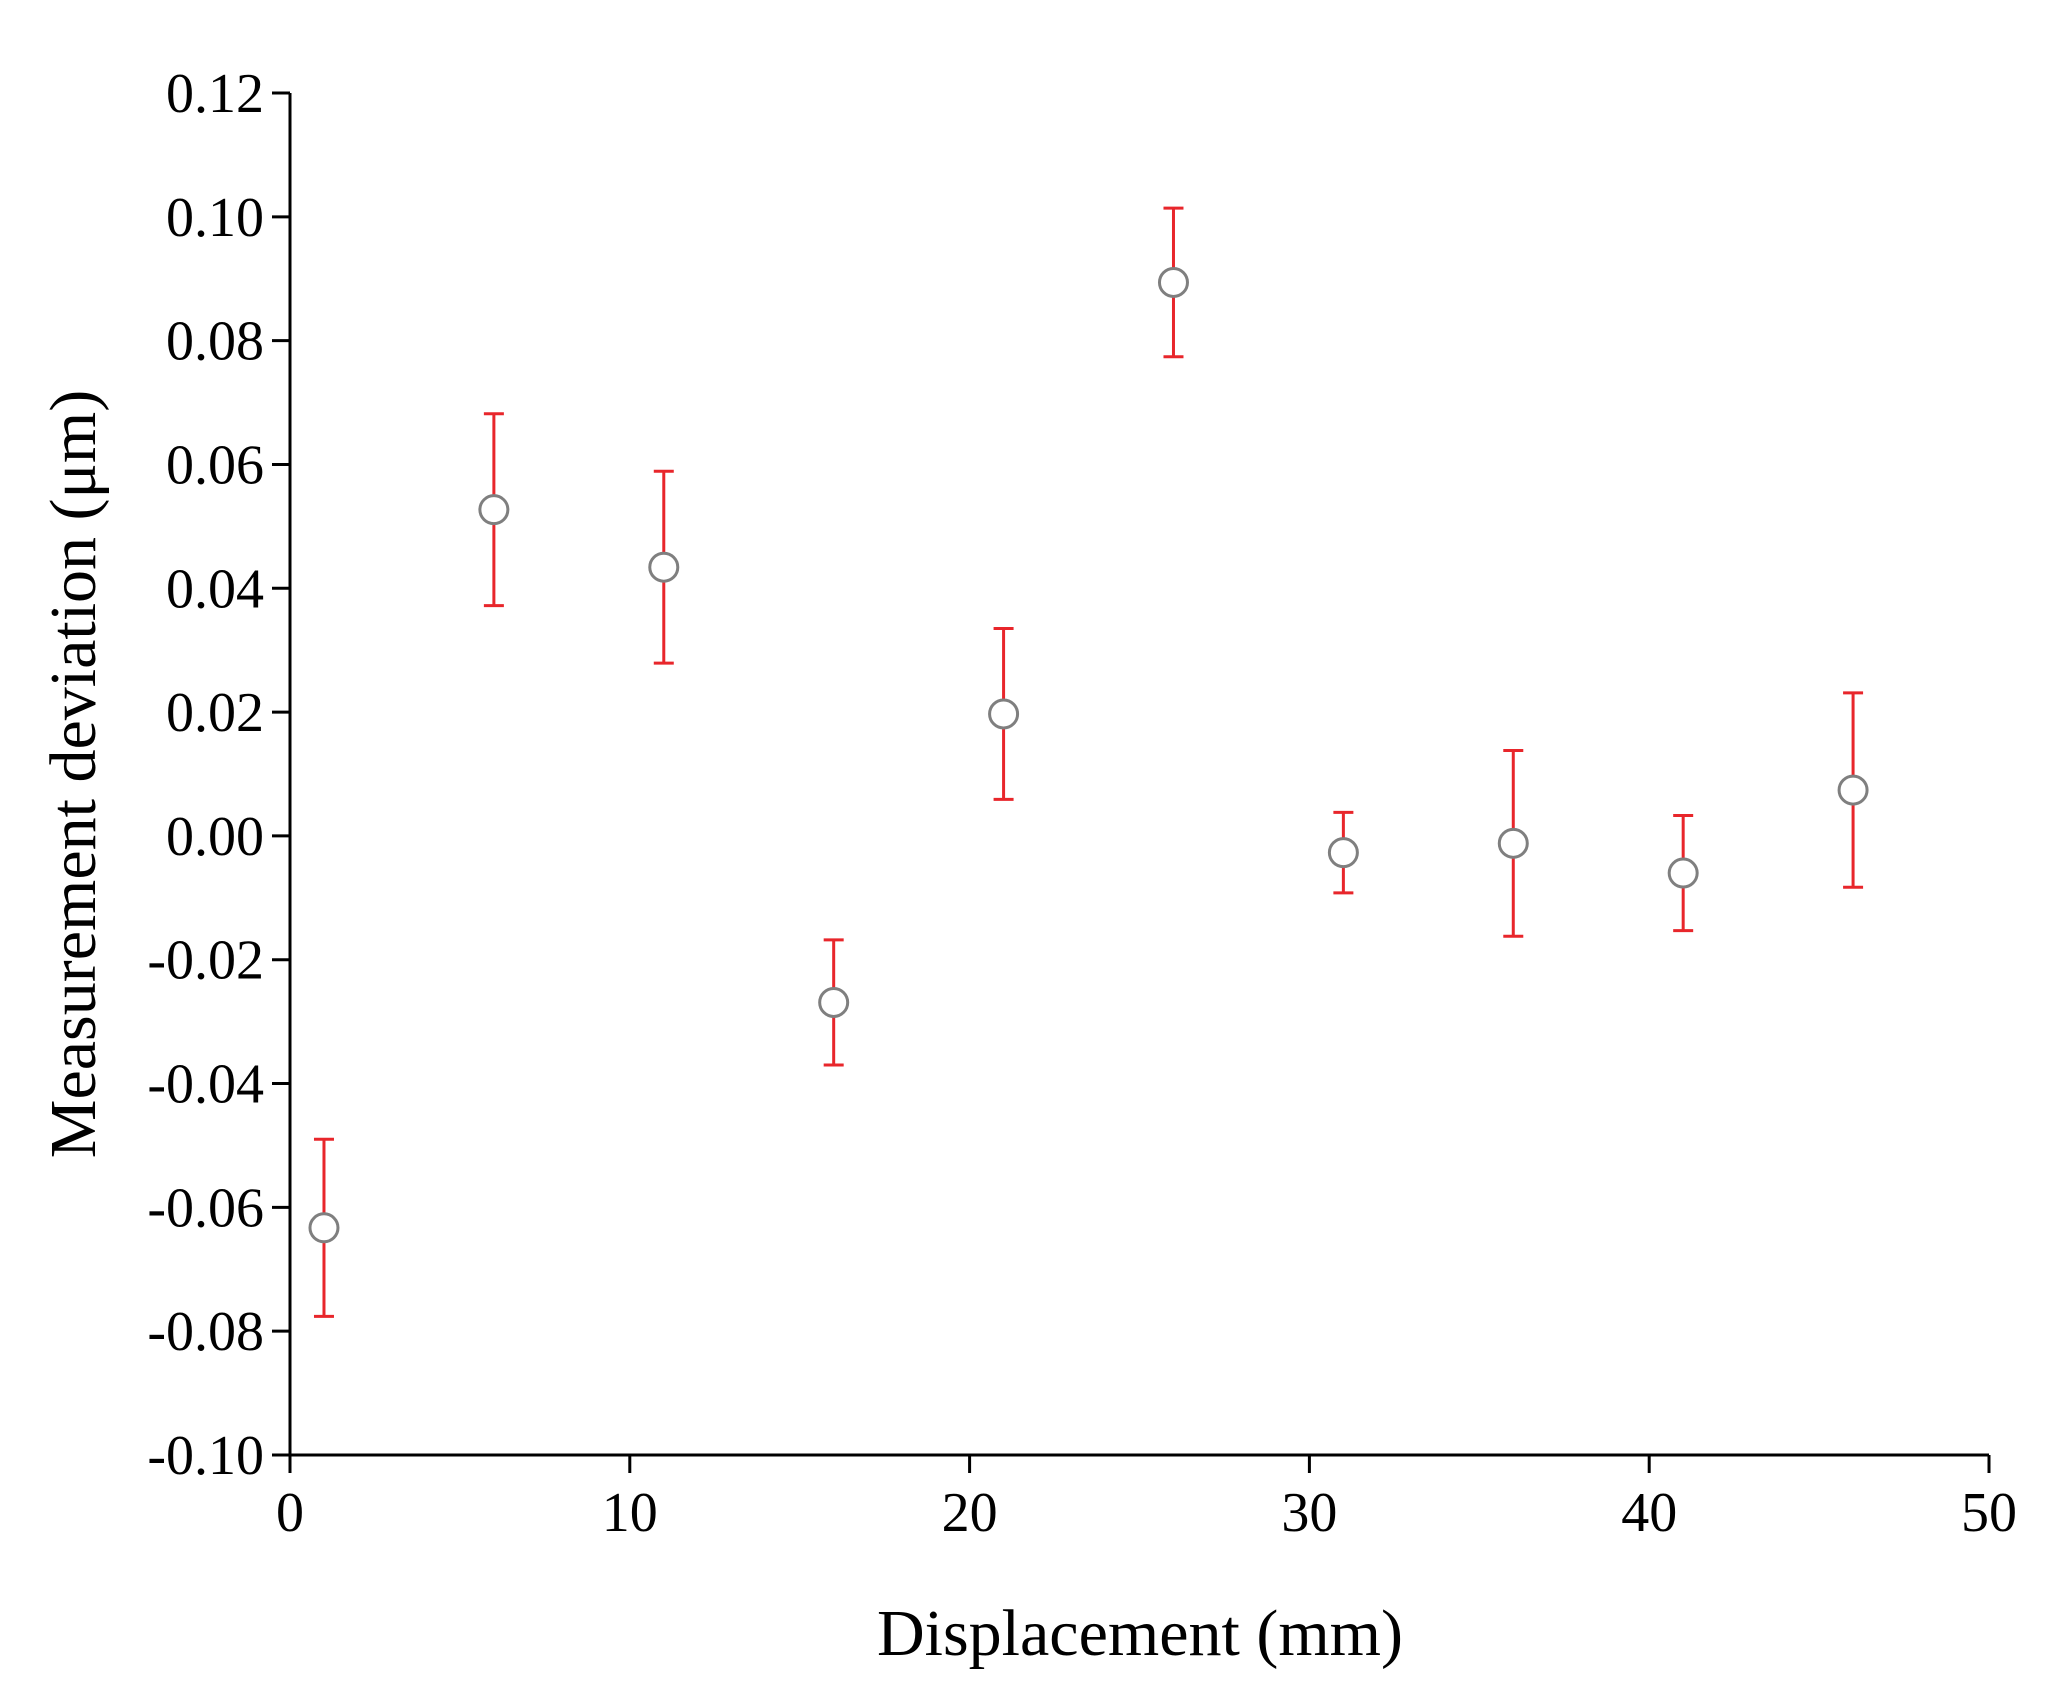 This screenshot has height=1697, width=2064. I want to click on x-axis-title: Displacement (mm), so click(1140, 1633).